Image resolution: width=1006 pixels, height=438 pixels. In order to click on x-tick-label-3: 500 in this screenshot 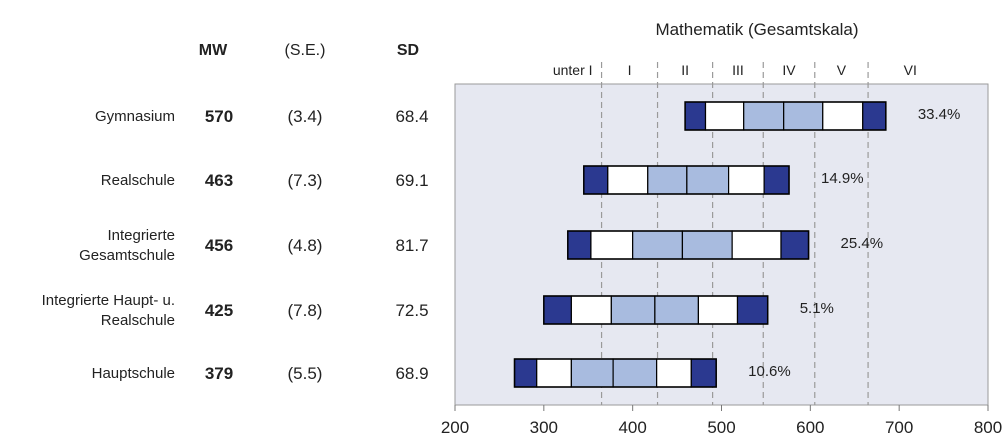, I will do `click(721, 427)`.